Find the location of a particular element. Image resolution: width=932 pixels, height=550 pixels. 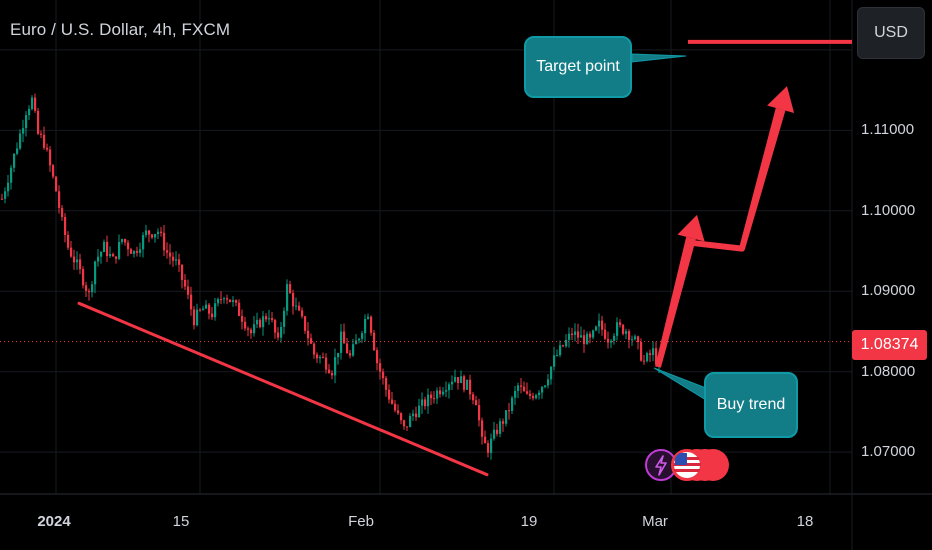

symbol-title: Euro / U.S. Dollar, 4h, FXCM is located at coordinates (120, 29).